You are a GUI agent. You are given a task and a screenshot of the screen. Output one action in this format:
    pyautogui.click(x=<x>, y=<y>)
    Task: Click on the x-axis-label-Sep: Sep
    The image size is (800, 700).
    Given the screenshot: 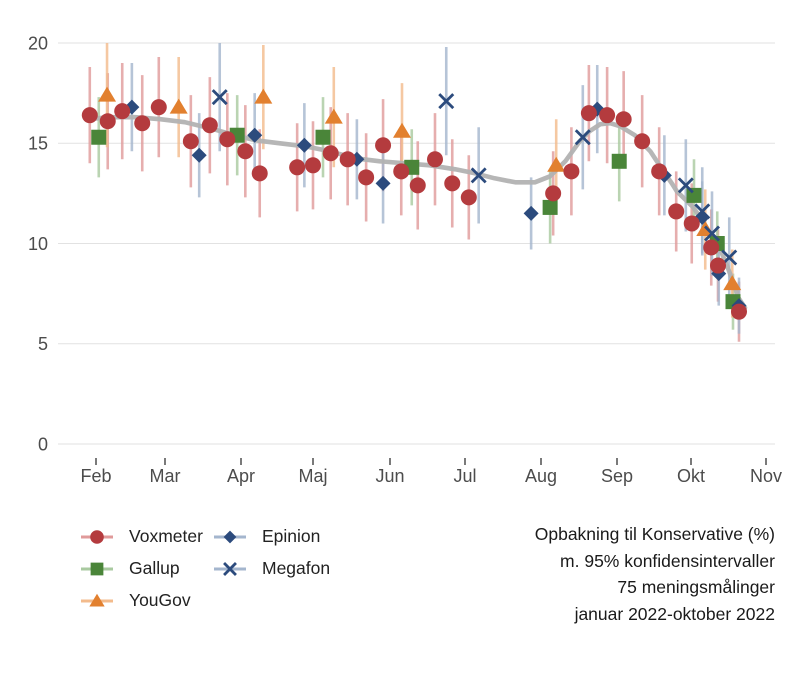 What is the action you would take?
    pyautogui.click(x=617, y=476)
    